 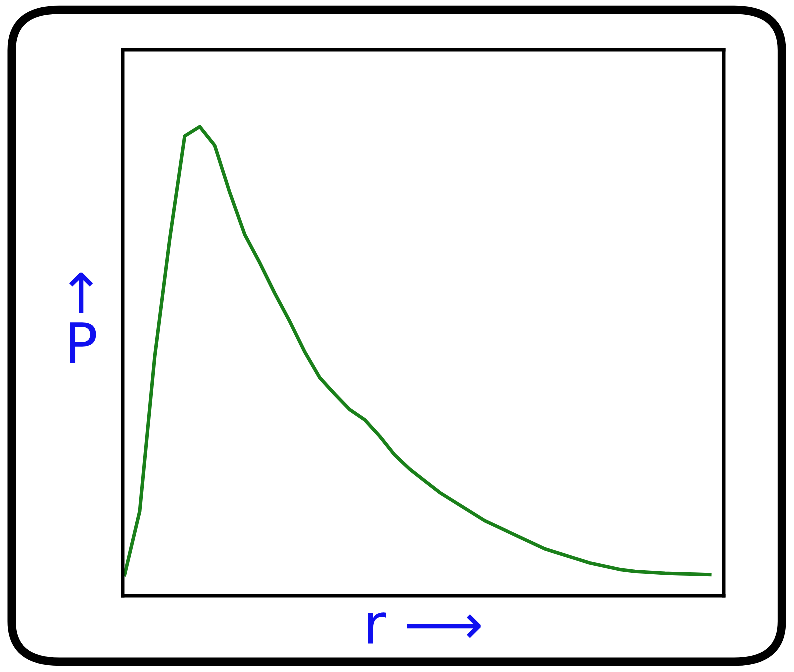 I want to click on y-axis-title: ↑ P, so click(x=82, y=318).